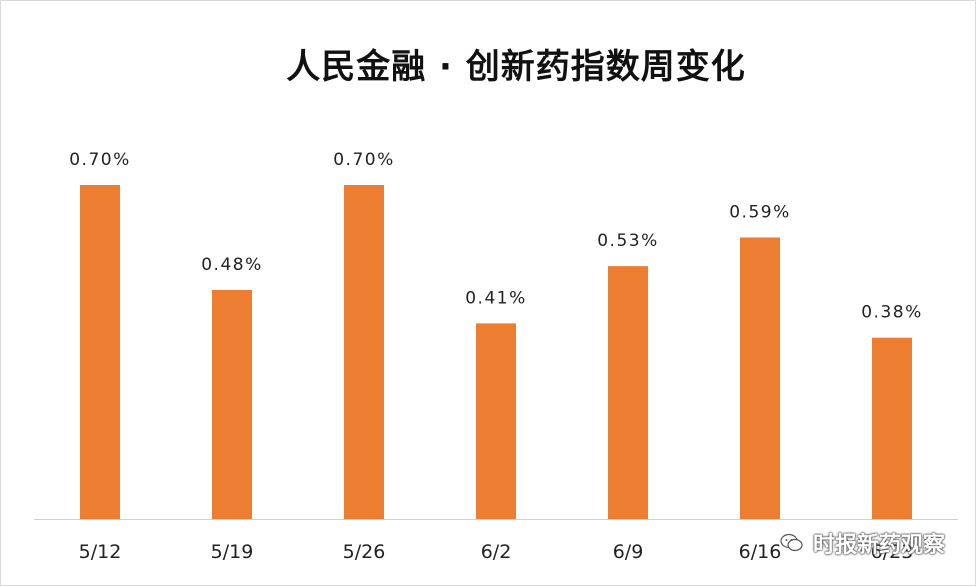 The height and width of the screenshot is (587, 976). I want to click on watermark: 时报新药观察, so click(862, 543).